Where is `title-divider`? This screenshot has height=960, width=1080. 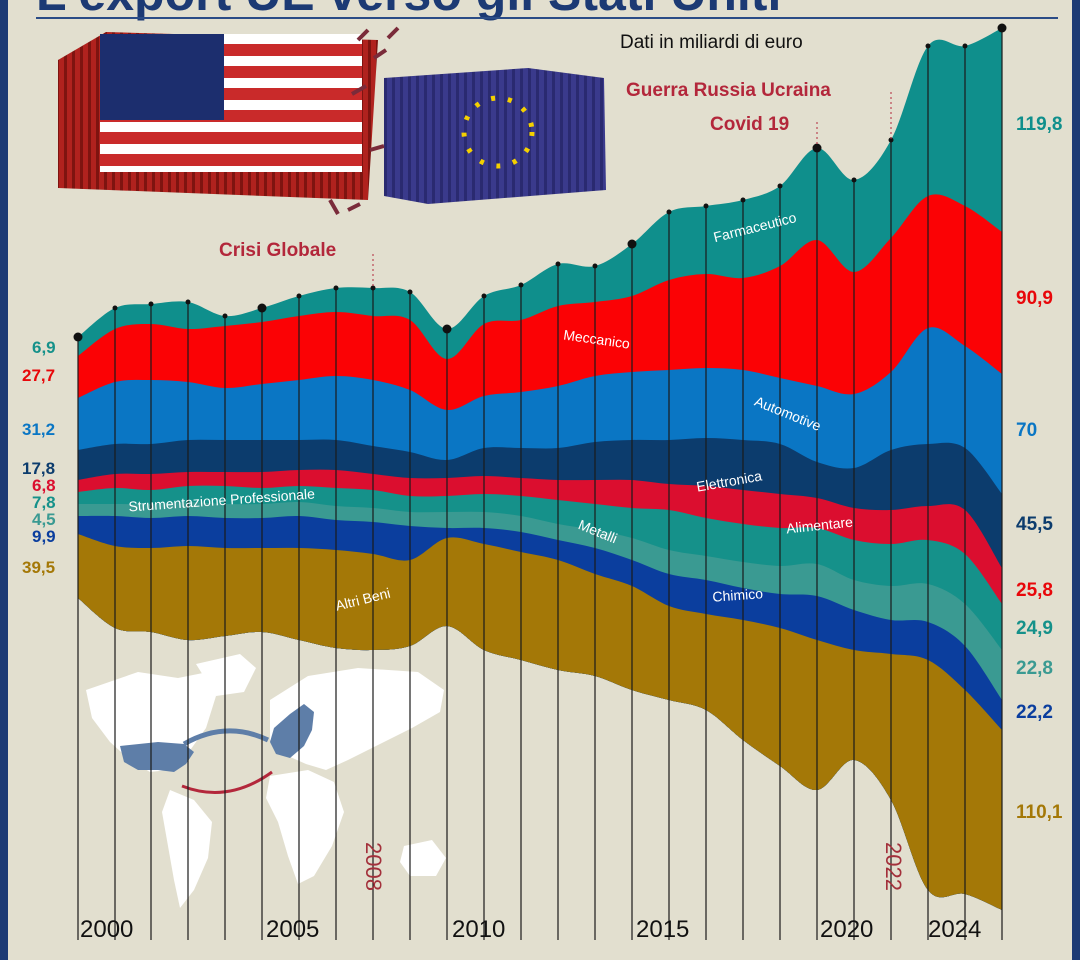
title-divider is located at coordinates (547, 18).